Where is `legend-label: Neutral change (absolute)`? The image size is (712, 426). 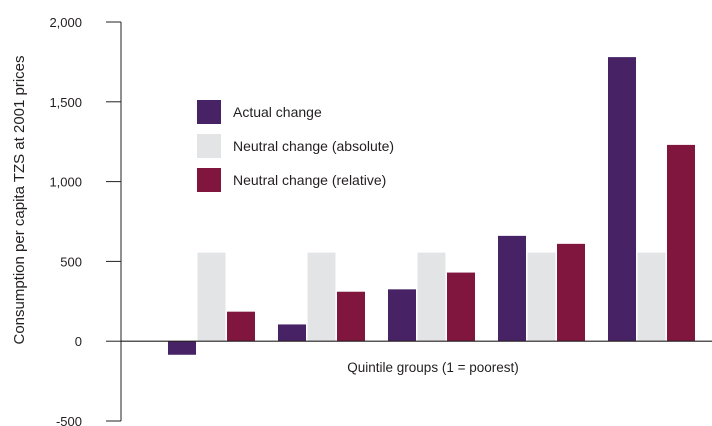
legend-label: Neutral change (absolute) is located at coordinates (313, 146).